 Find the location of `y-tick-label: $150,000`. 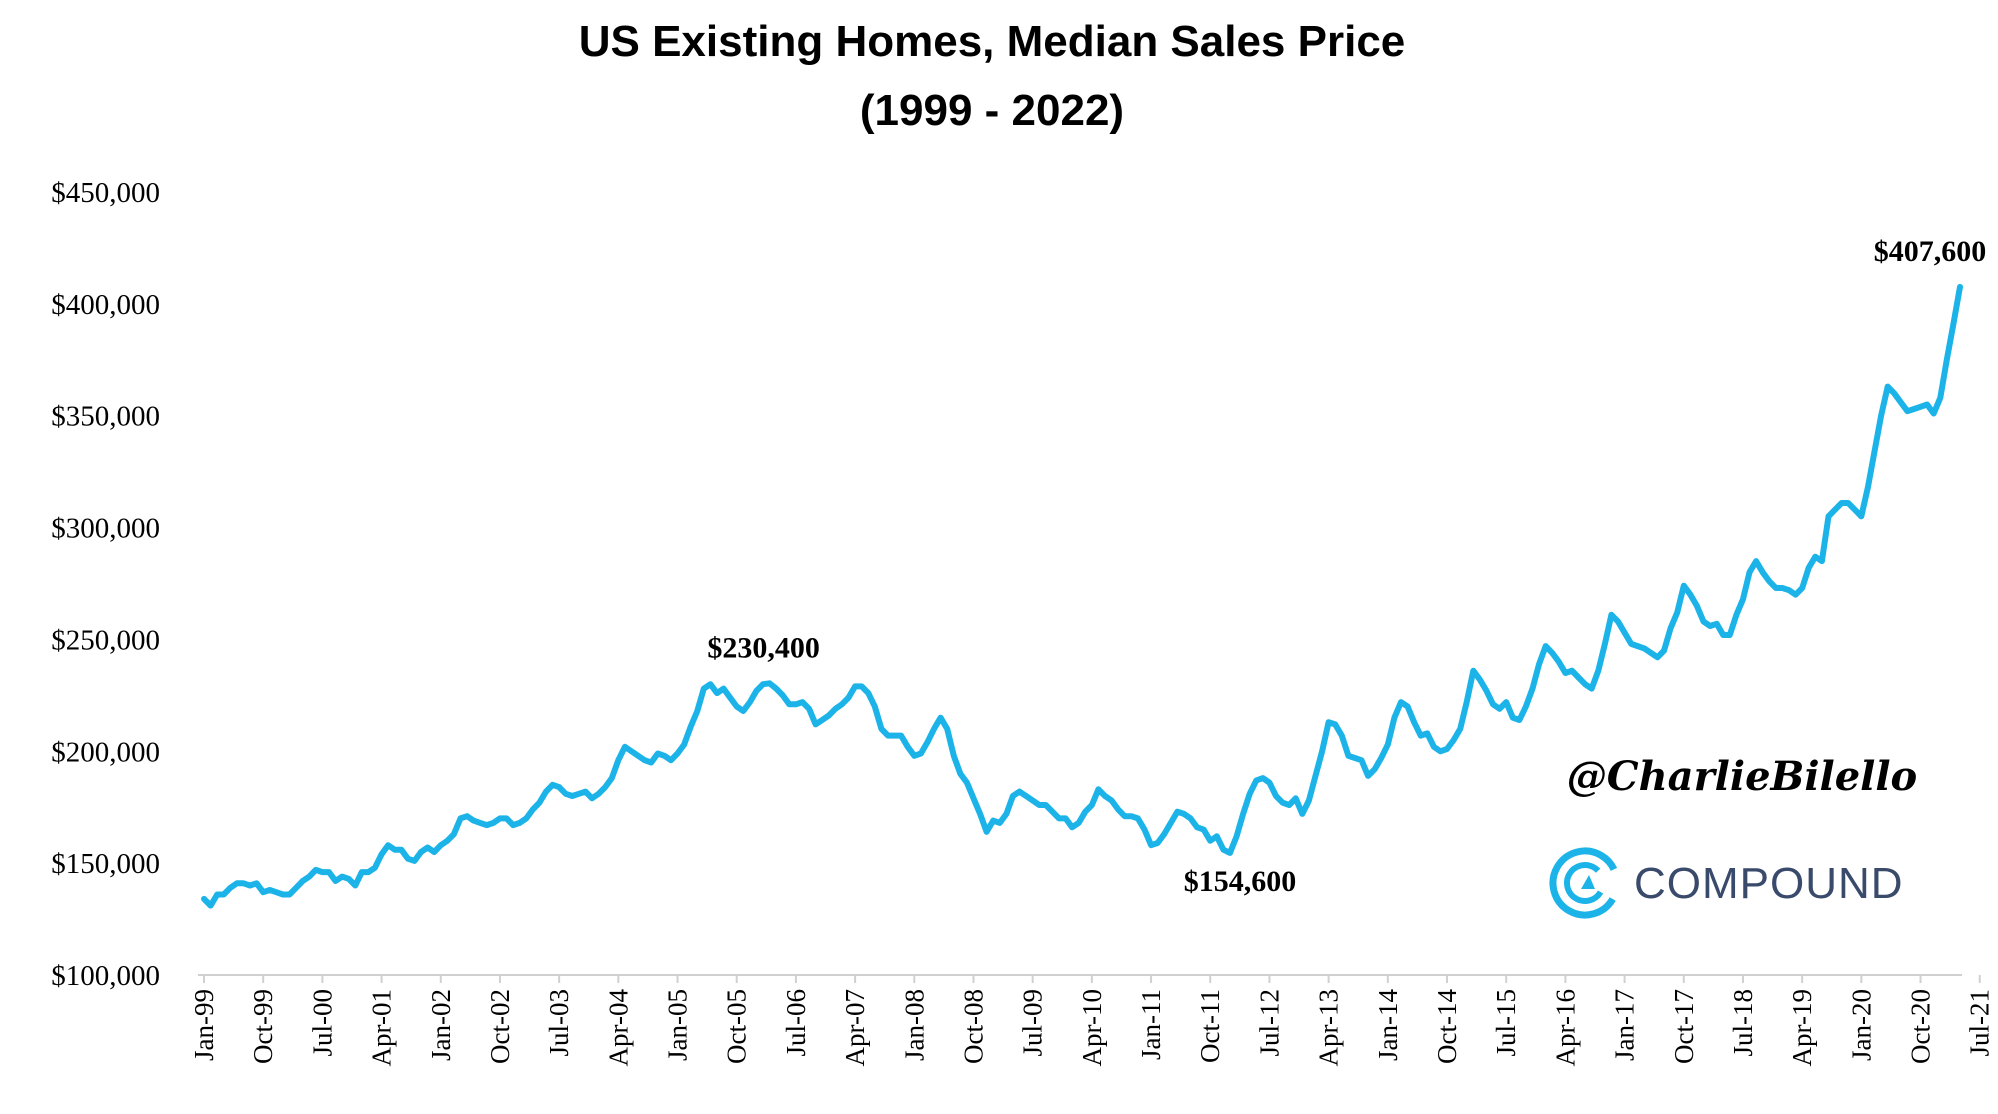

y-tick-label: $150,000 is located at coordinates (105, 864).